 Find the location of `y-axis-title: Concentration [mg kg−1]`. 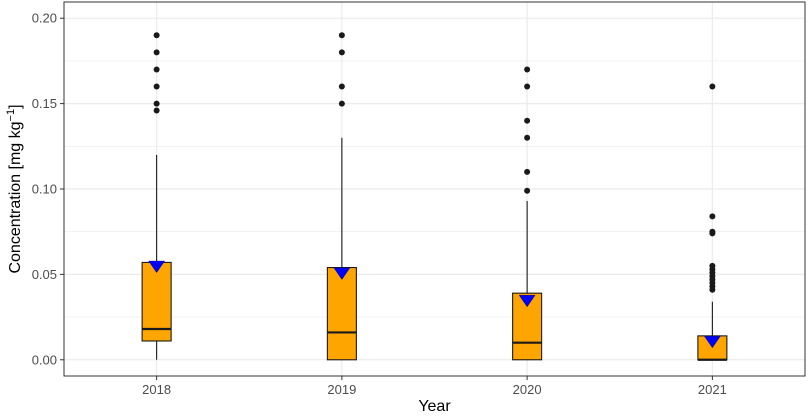

y-axis-title: Concentration [mg kg−1] is located at coordinates (14, 188).